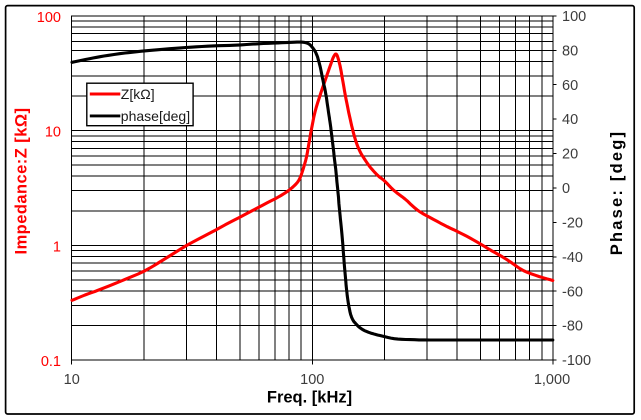 The height and width of the screenshot is (420, 641). Describe the element at coordinates (22, 181) in the screenshot. I see `svg-text: Impedance:Z [kΩ]` at that location.